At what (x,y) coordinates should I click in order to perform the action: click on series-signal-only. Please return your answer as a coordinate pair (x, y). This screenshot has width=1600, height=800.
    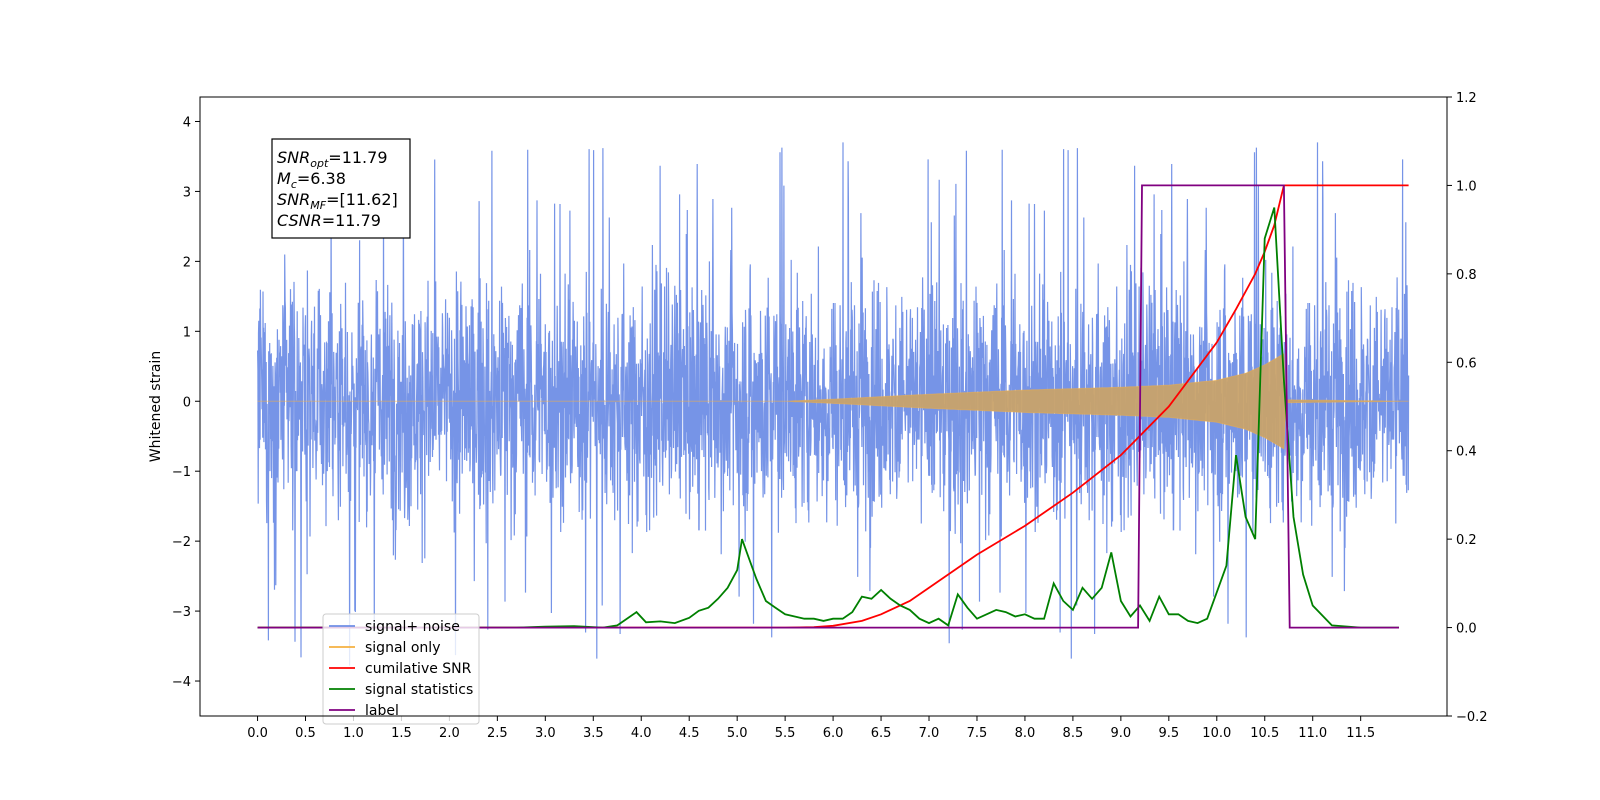
    Looking at the image, I should click on (833, 401).